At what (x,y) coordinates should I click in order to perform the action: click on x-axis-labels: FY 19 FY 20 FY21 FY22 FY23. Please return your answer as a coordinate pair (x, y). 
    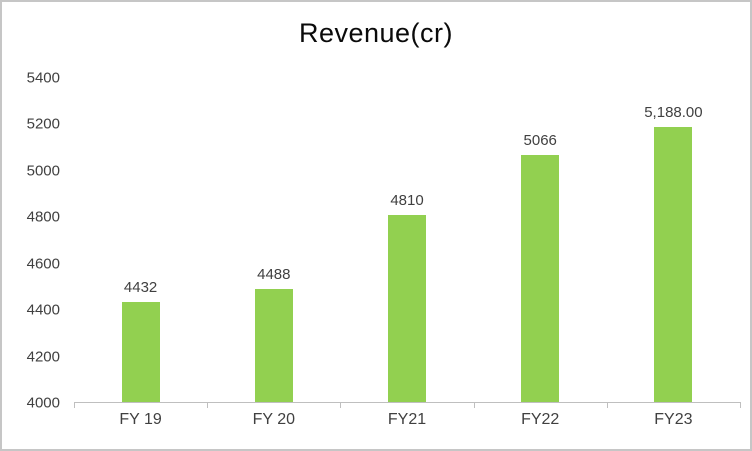
    Looking at the image, I should click on (407, 415).